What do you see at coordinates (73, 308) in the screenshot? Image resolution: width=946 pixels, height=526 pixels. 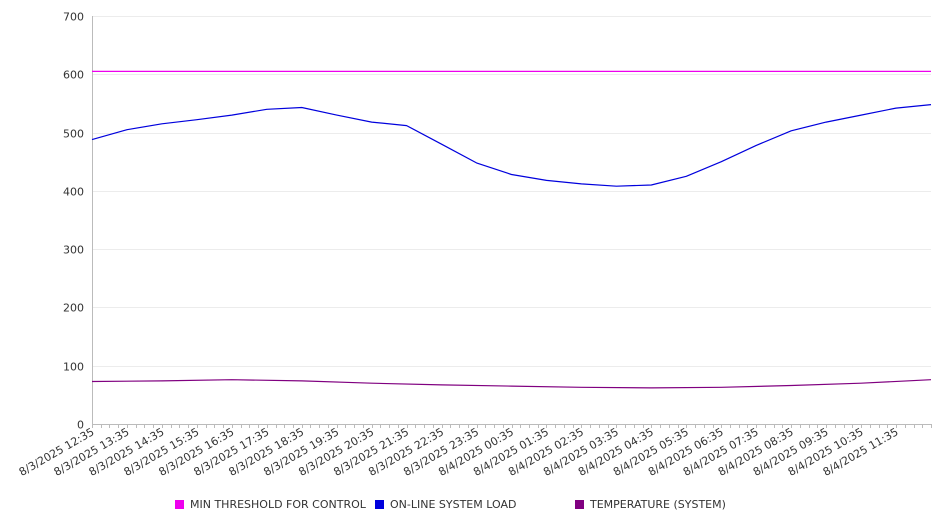 I see `y-tick-label: 200` at bounding box center [73, 308].